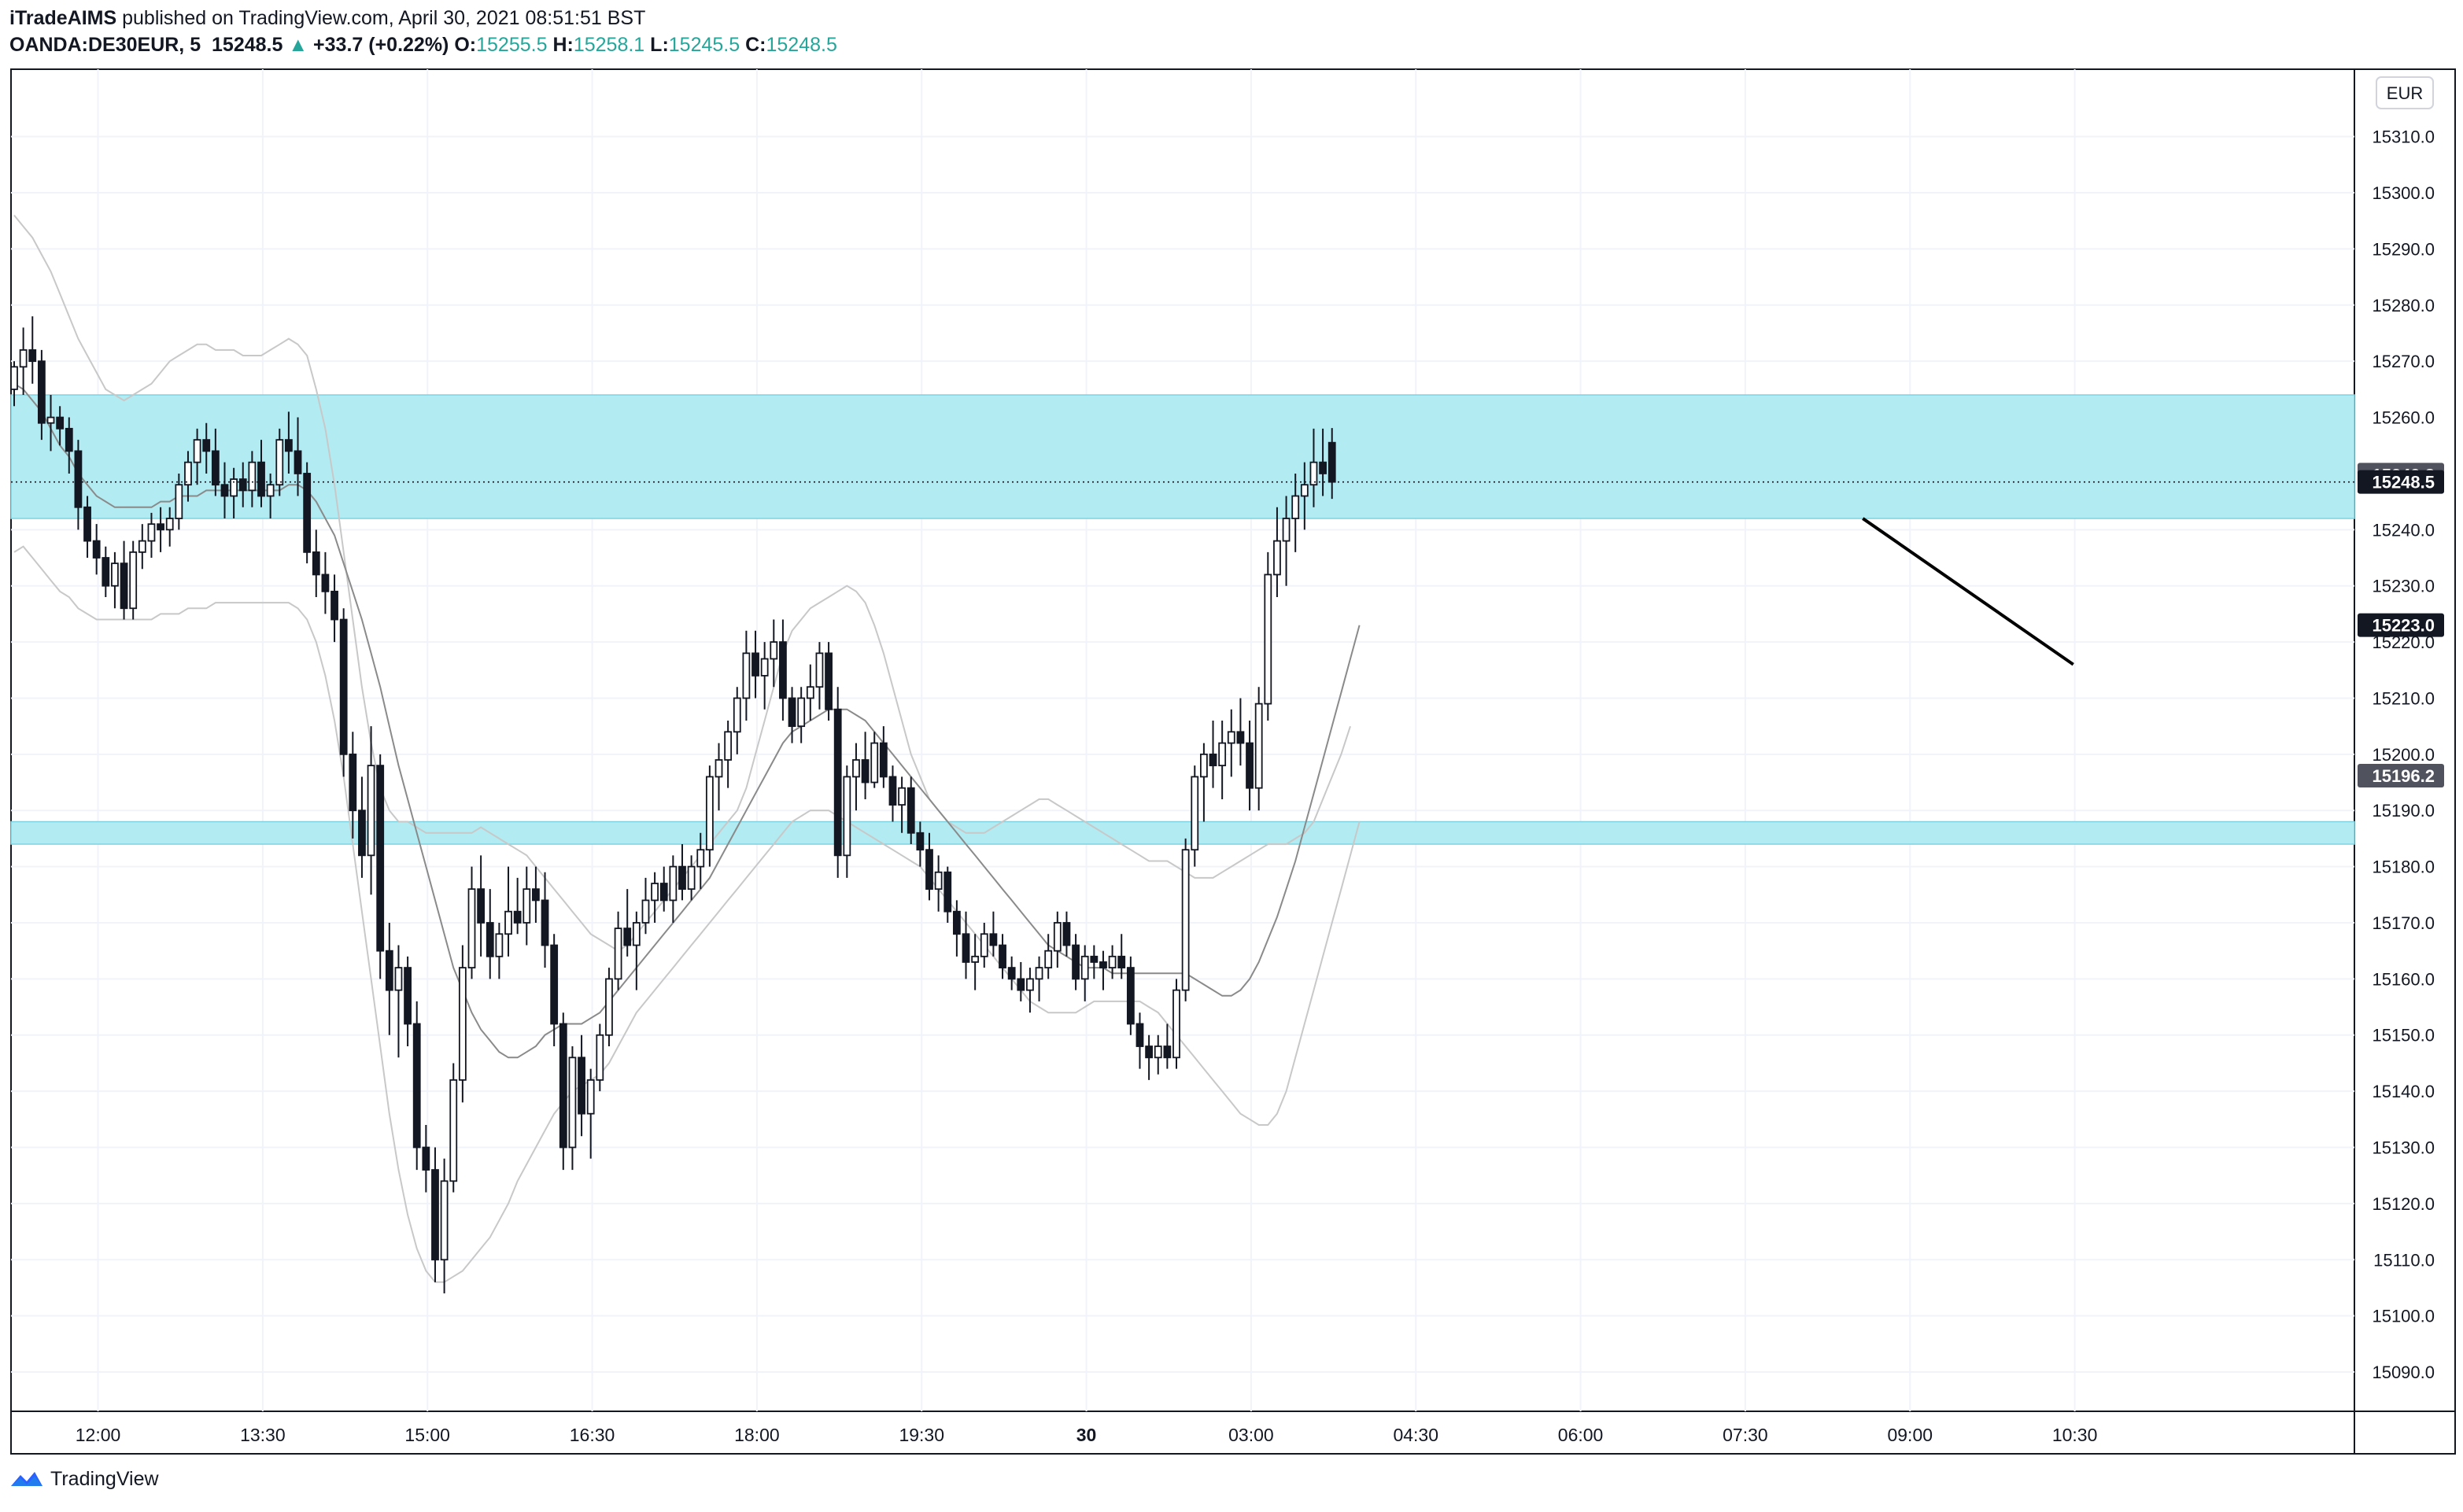 The width and height of the screenshot is (2463, 1512). Describe the element at coordinates (381, 45) in the screenshot. I see `price-change: +33.7 (+0.22%)` at that location.